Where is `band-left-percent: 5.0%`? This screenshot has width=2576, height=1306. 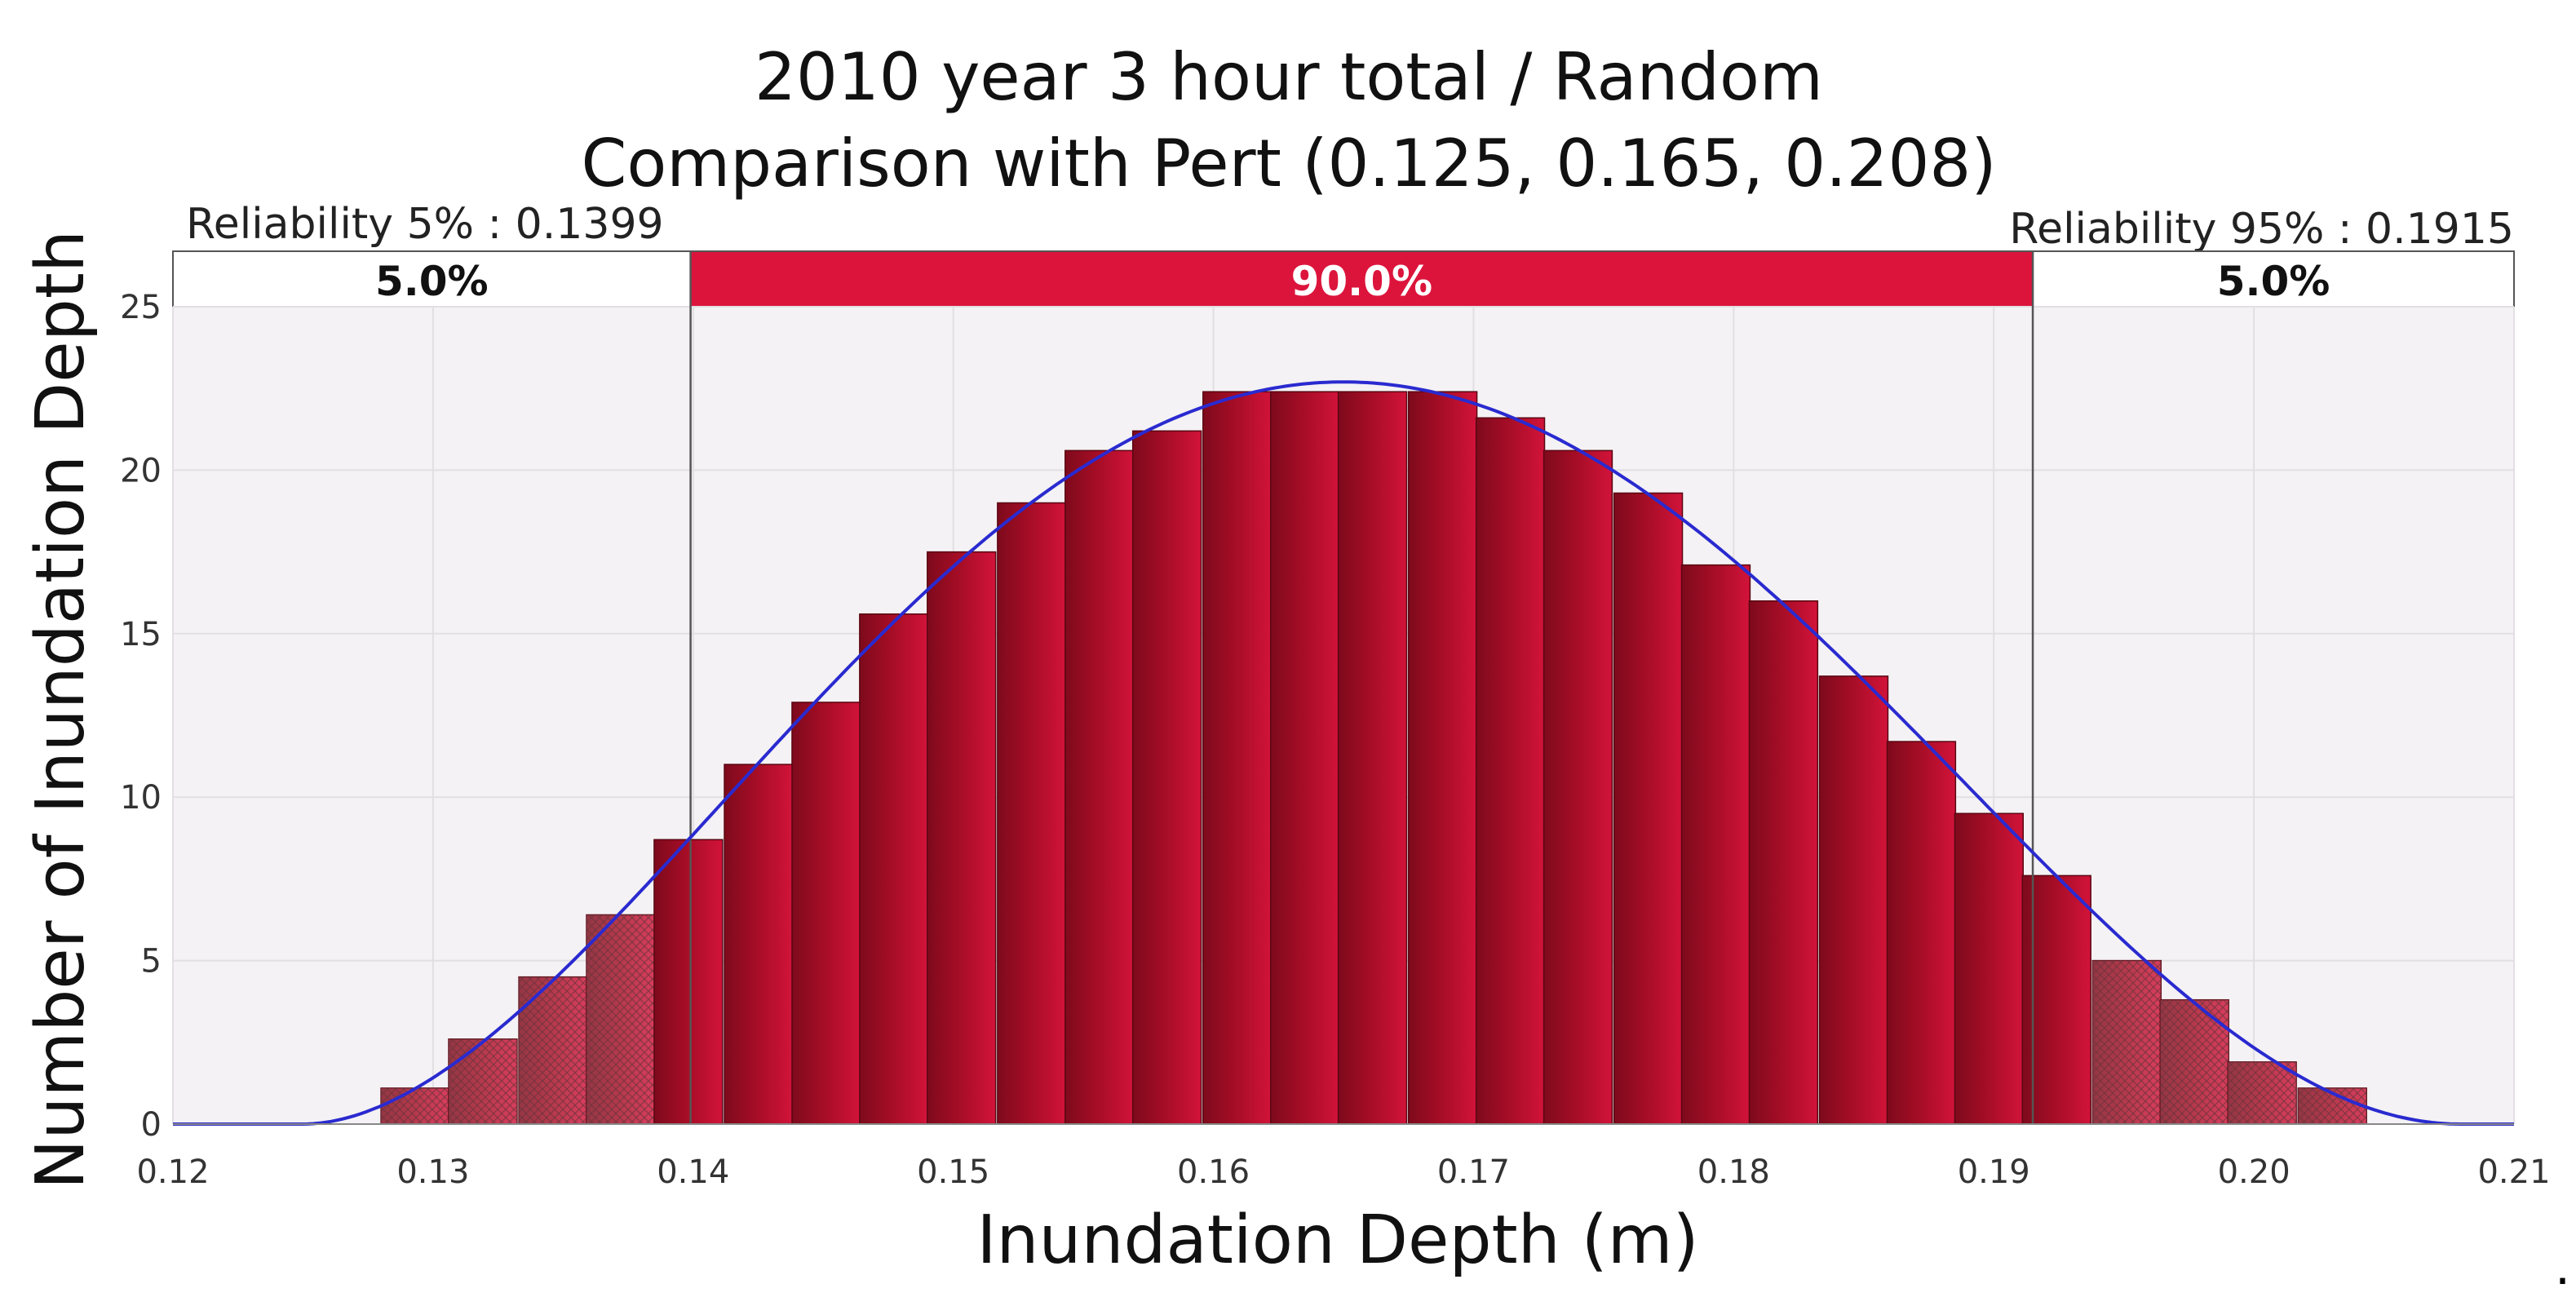 band-left-percent: 5.0% is located at coordinates (432, 281).